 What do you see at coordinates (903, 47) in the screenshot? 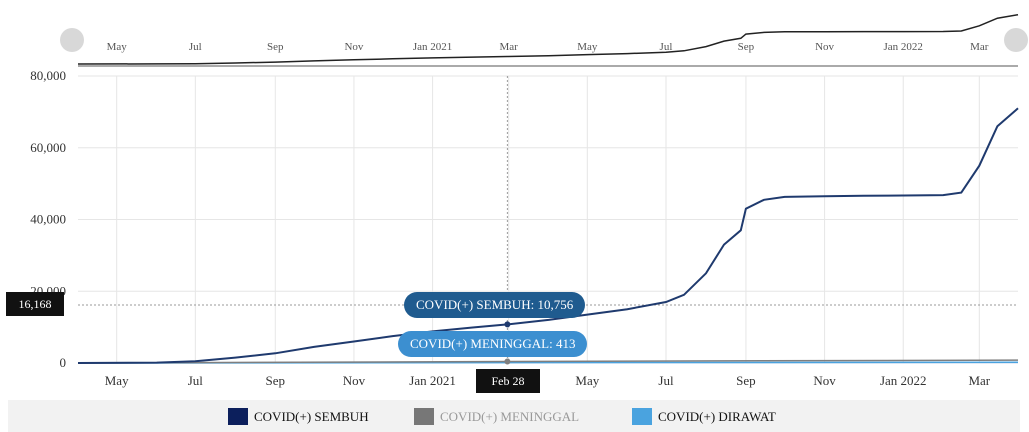
I see `navigator-tick-label: Jan 2022` at bounding box center [903, 47].